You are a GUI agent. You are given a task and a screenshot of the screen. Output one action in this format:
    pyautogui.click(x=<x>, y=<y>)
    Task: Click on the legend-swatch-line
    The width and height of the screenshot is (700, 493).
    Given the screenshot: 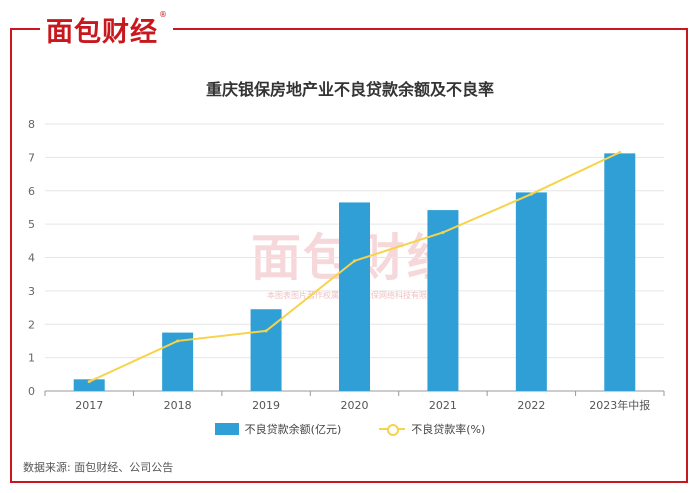 What is the action you would take?
    pyautogui.click(x=392, y=429)
    